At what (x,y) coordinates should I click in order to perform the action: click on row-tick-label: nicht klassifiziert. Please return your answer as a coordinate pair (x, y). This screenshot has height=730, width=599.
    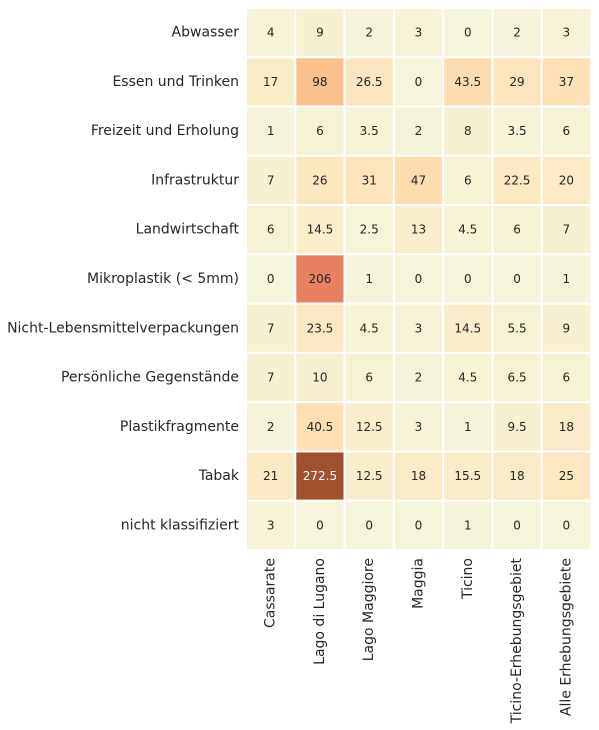
    Looking at the image, I should click on (180, 525).